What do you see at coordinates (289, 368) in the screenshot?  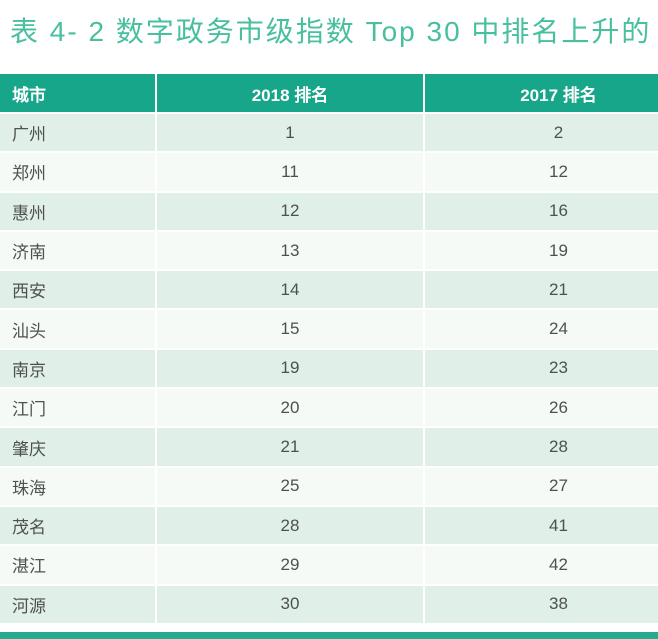 I see `rank-2018-cell: 19` at bounding box center [289, 368].